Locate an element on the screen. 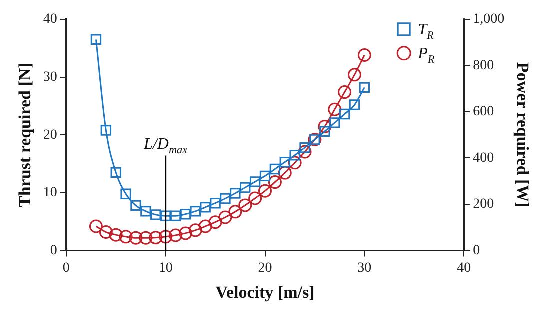 This screenshot has height=318, width=550. y-tick-label: 20 is located at coordinates (50, 135).